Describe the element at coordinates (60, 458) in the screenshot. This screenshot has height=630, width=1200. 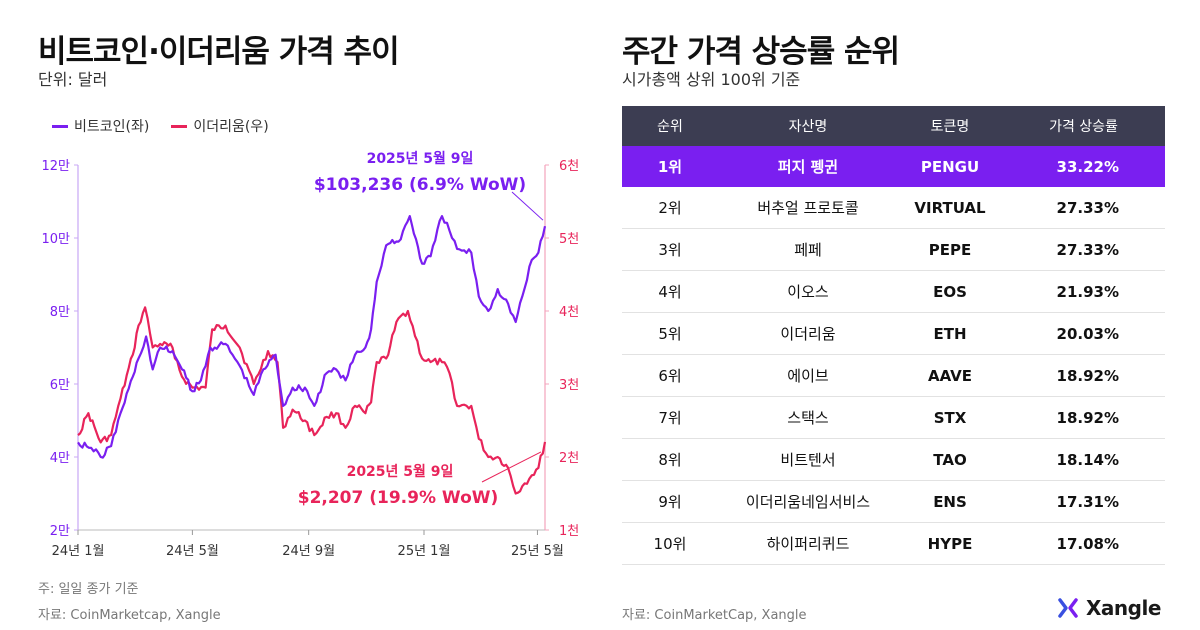
I see `y-left-tick-label: 4만` at that location.